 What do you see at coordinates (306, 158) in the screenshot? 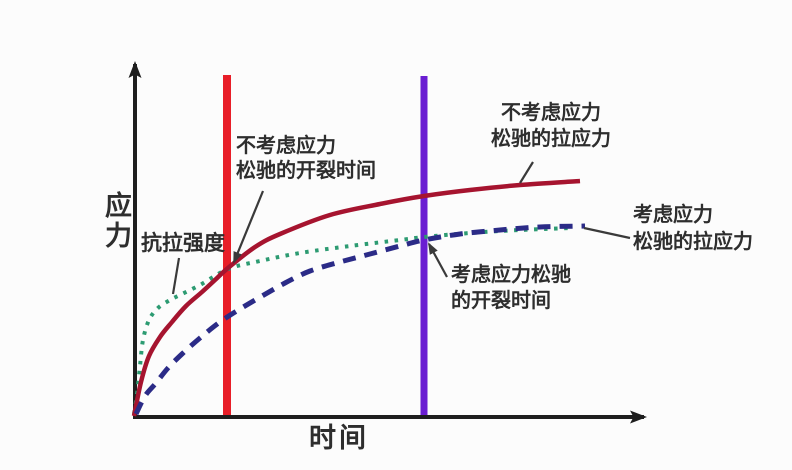
I see `no-relax-crack-time-label: 不考虑应力 松驰的开裂时间` at bounding box center [306, 158].